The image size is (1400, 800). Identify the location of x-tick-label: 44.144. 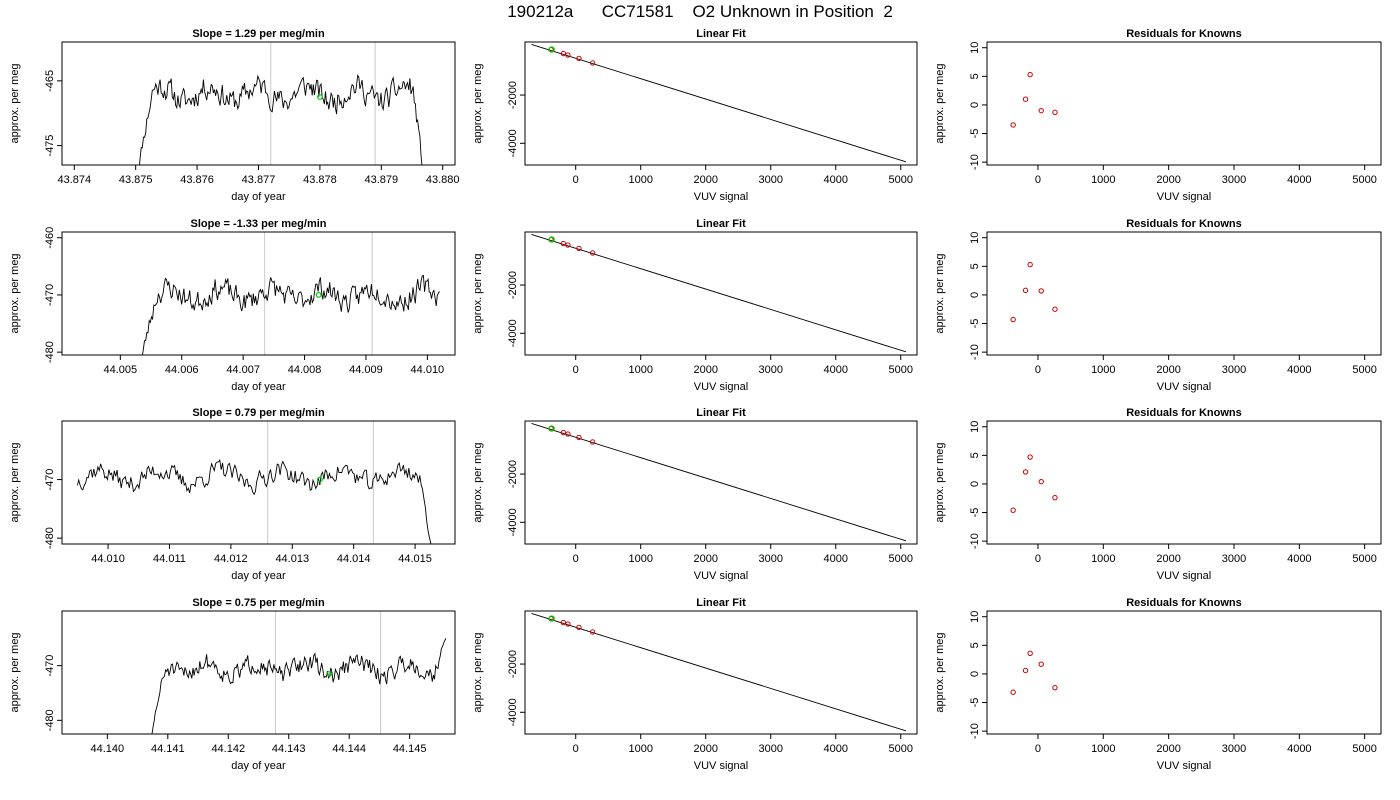
(349, 749).